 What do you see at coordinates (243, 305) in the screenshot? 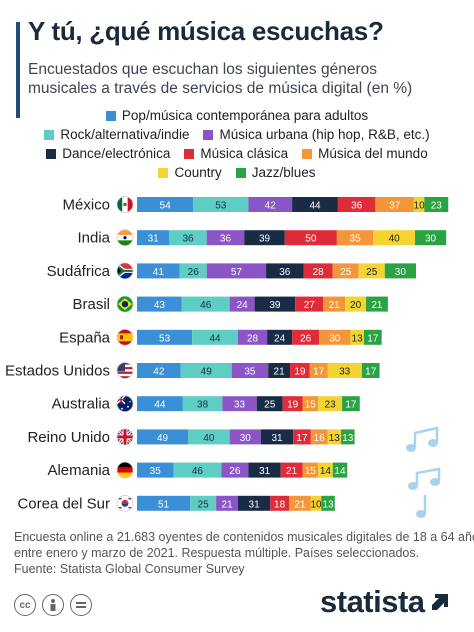
I see `data-label: 24` at bounding box center [243, 305].